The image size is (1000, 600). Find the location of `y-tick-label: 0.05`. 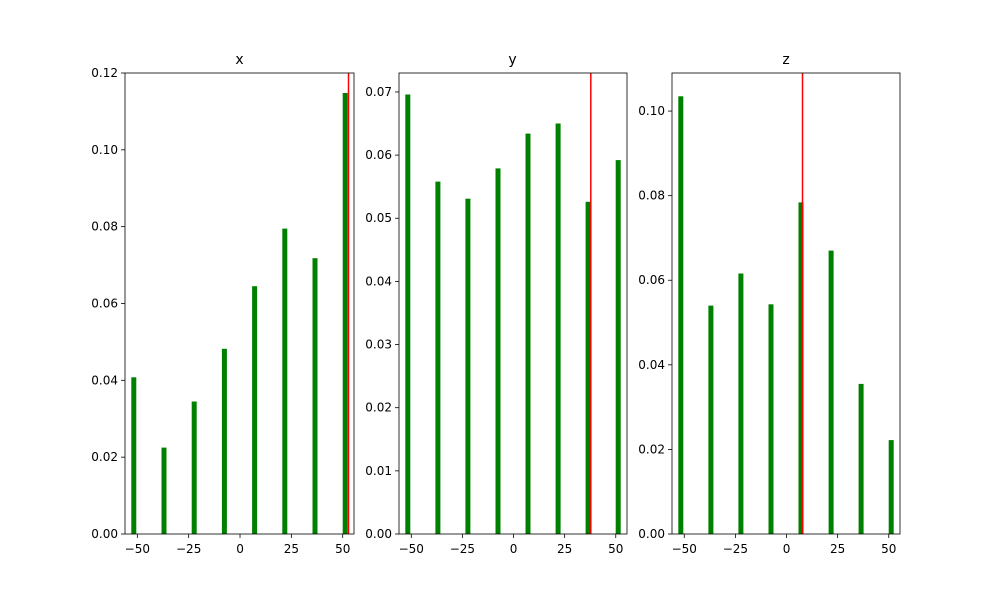

y-tick-label: 0.05 is located at coordinates (378, 218).